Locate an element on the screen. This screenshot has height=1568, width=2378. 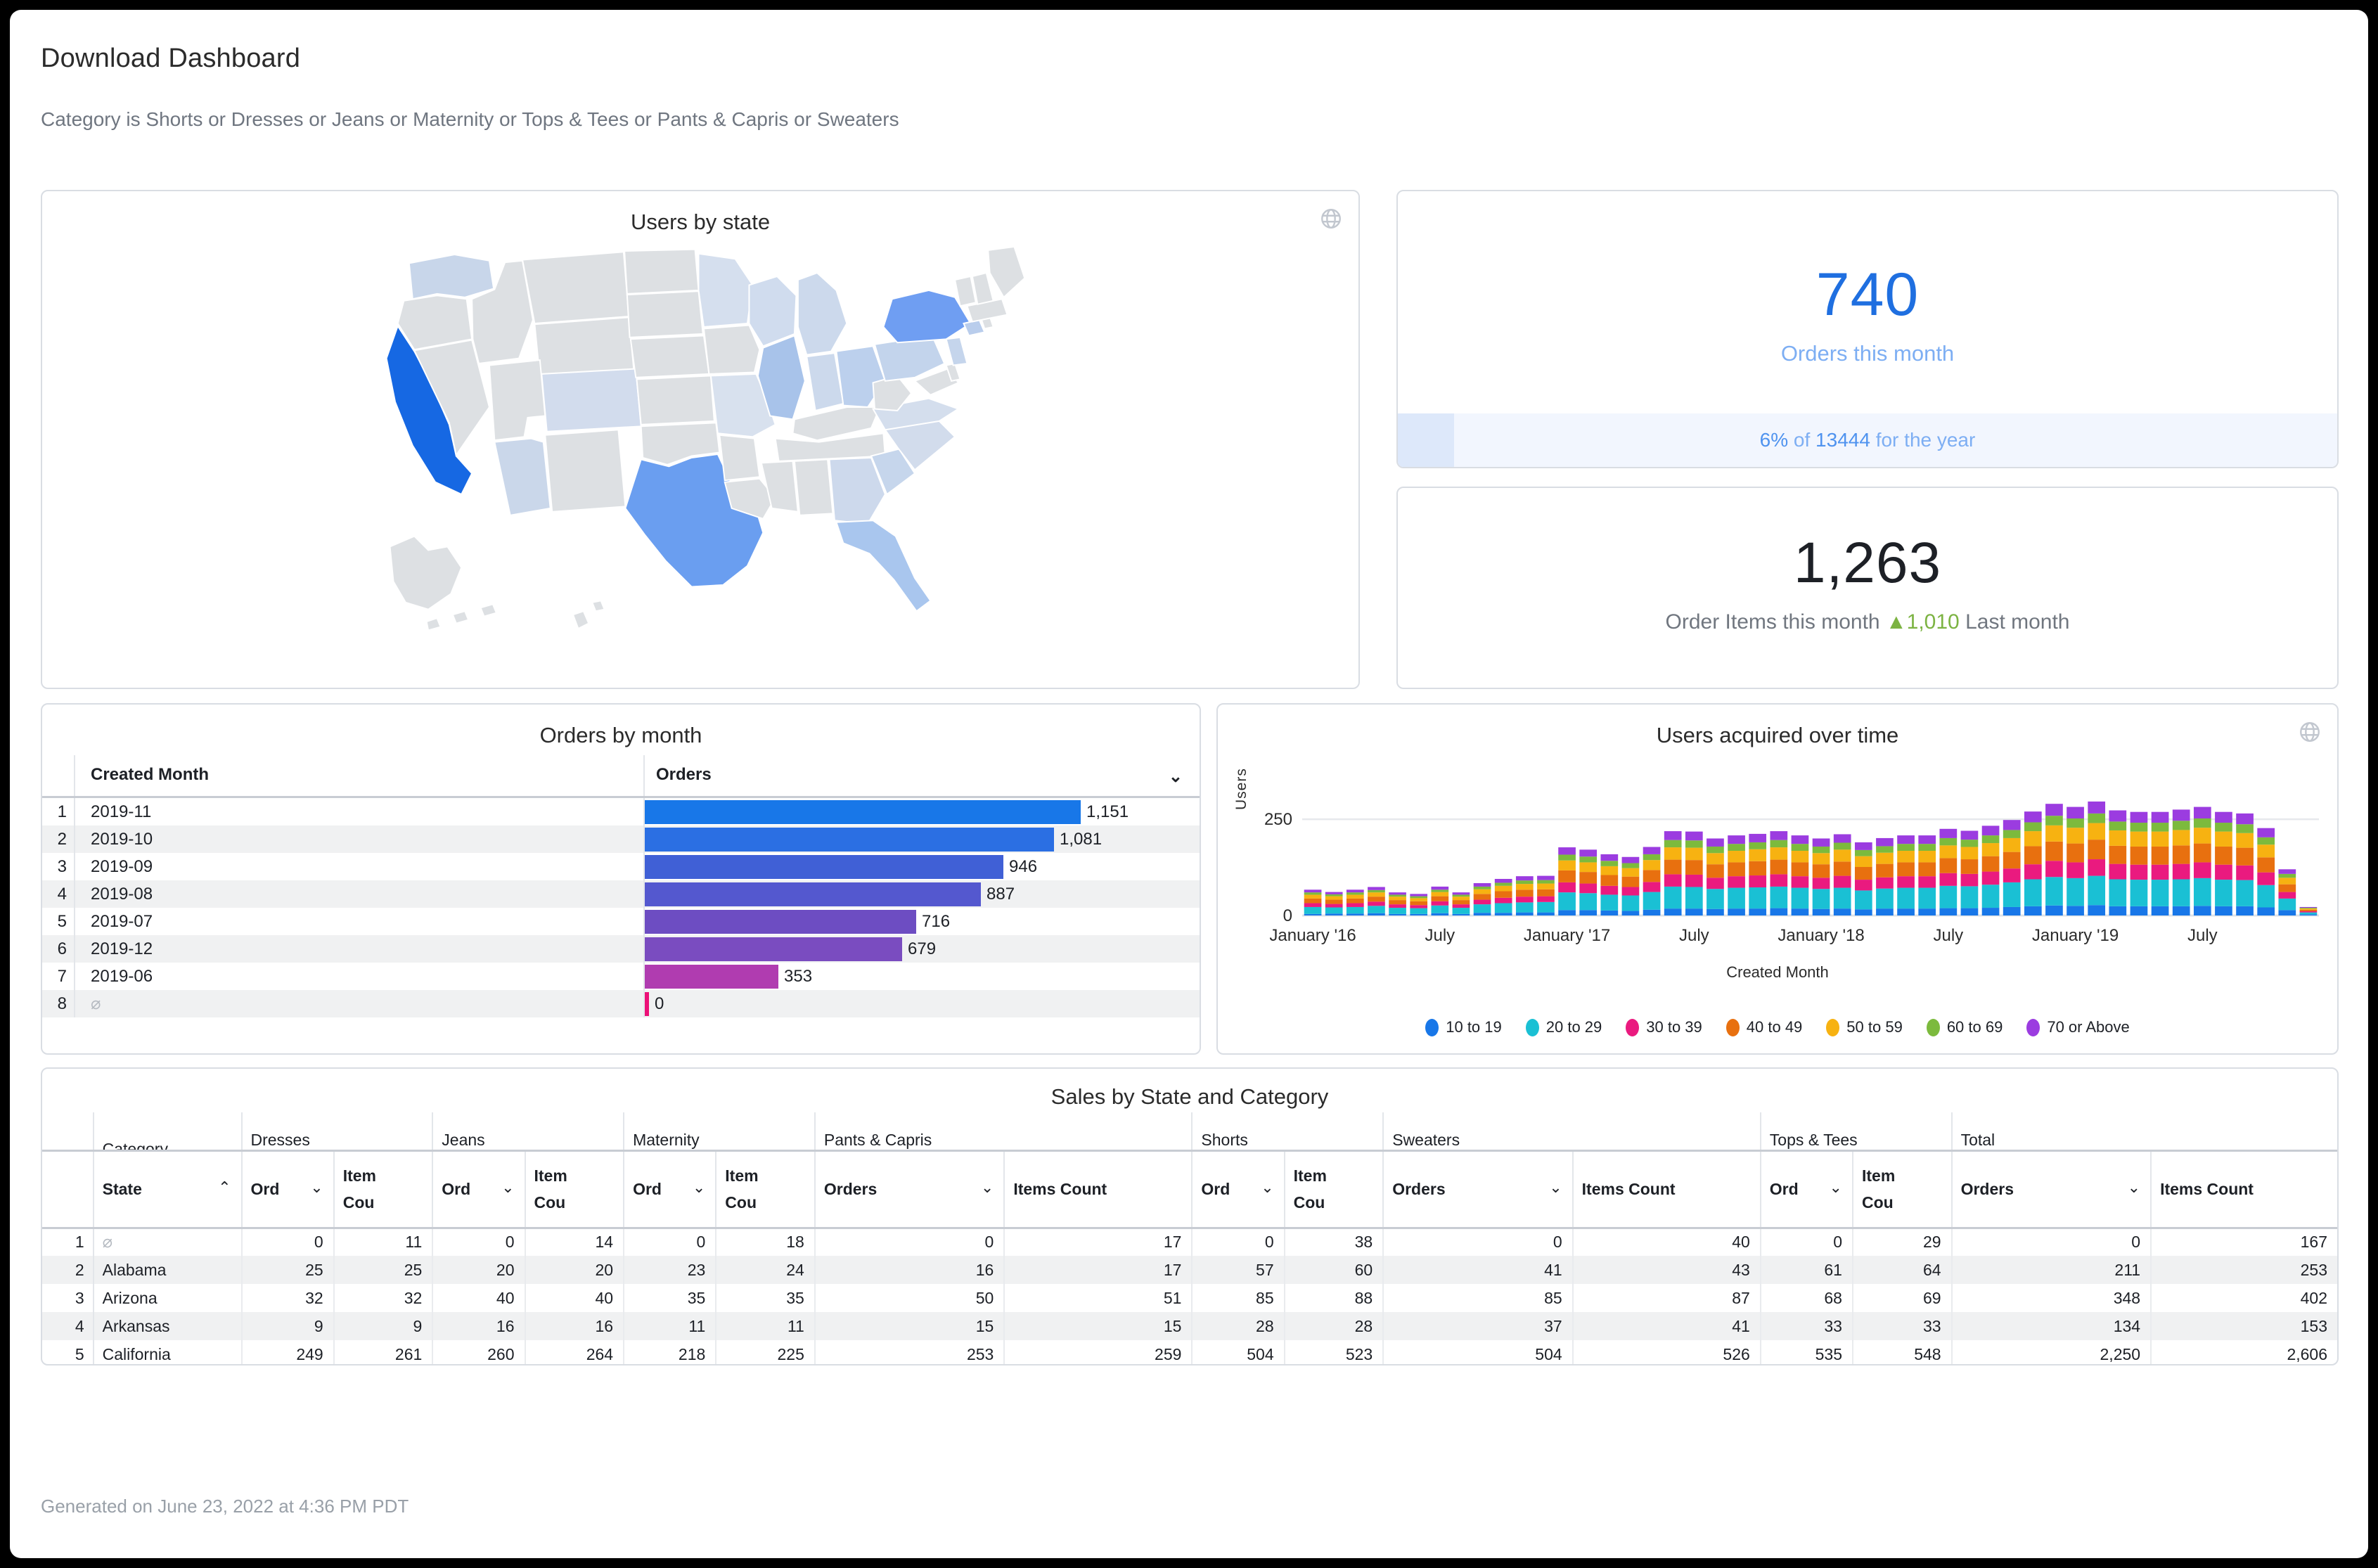
items-count-column-header: Items Count is located at coordinates (1098, 1189).